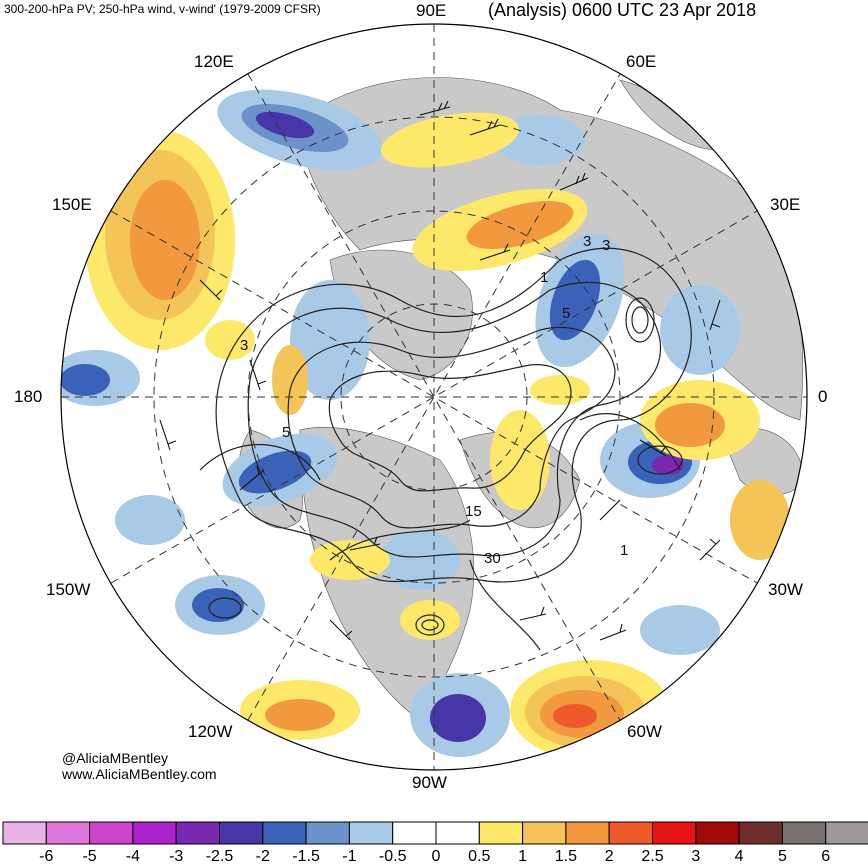 The width and height of the screenshot is (868, 866). Describe the element at coordinates (431, 10) in the screenshot. I see `lon-label-90e: 90E` at that location.